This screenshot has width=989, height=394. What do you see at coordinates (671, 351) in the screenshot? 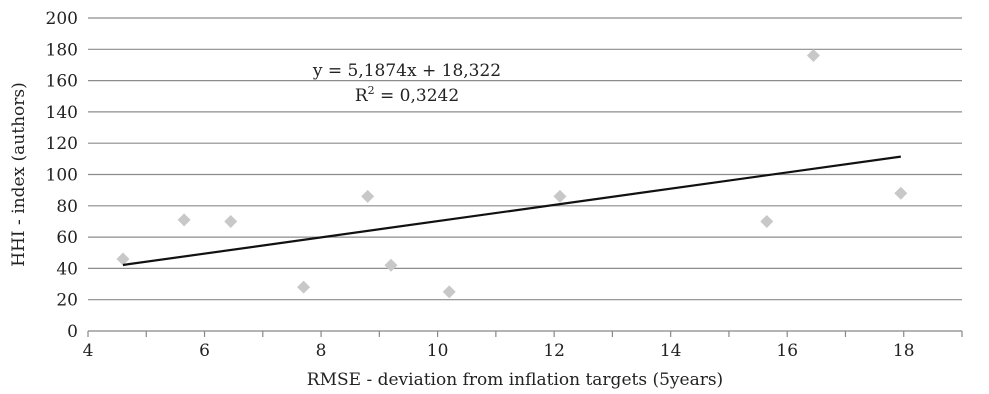
I see `x-tick-label: 14` at bounding box center [671, 351].